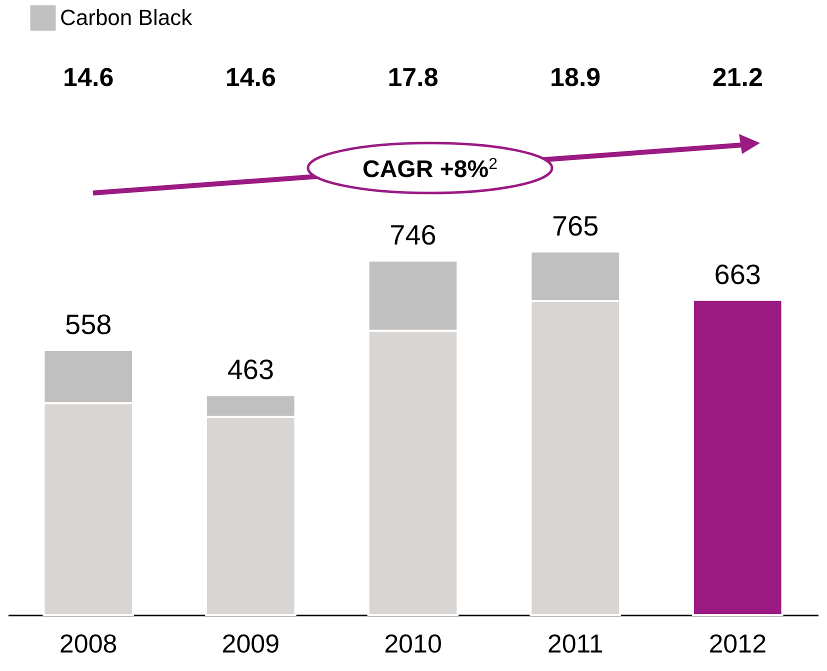 The height and width of the screenshot is (671, 827). I want to click on bar, so click(738, 457).